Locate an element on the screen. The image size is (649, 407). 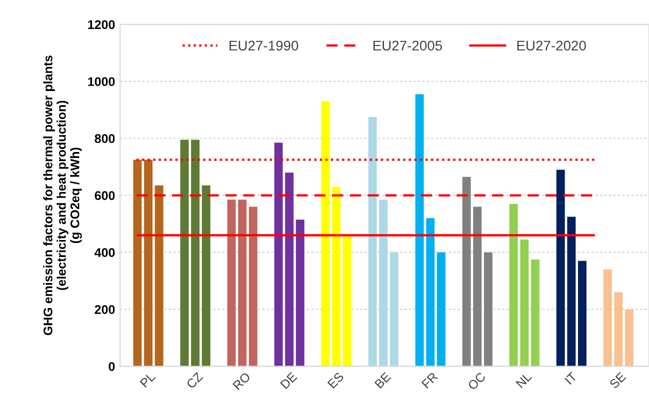
x-tick-label: RO is located at coordinates (241, 381).